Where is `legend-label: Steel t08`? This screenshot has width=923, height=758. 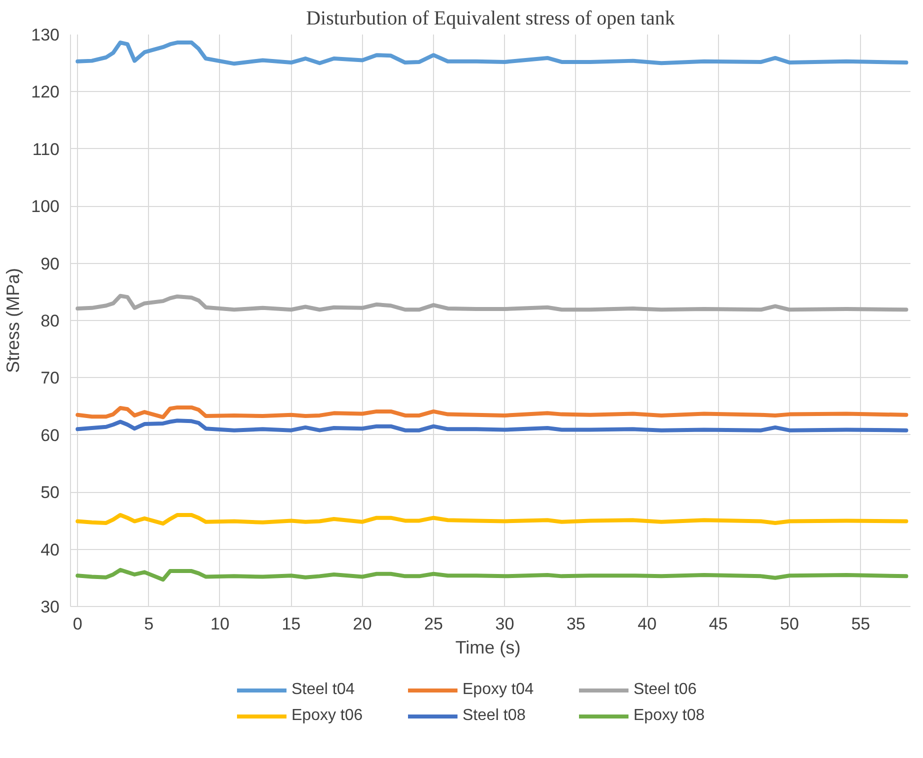 legend-label: Steel t08 is located at coordinates (494, 715).